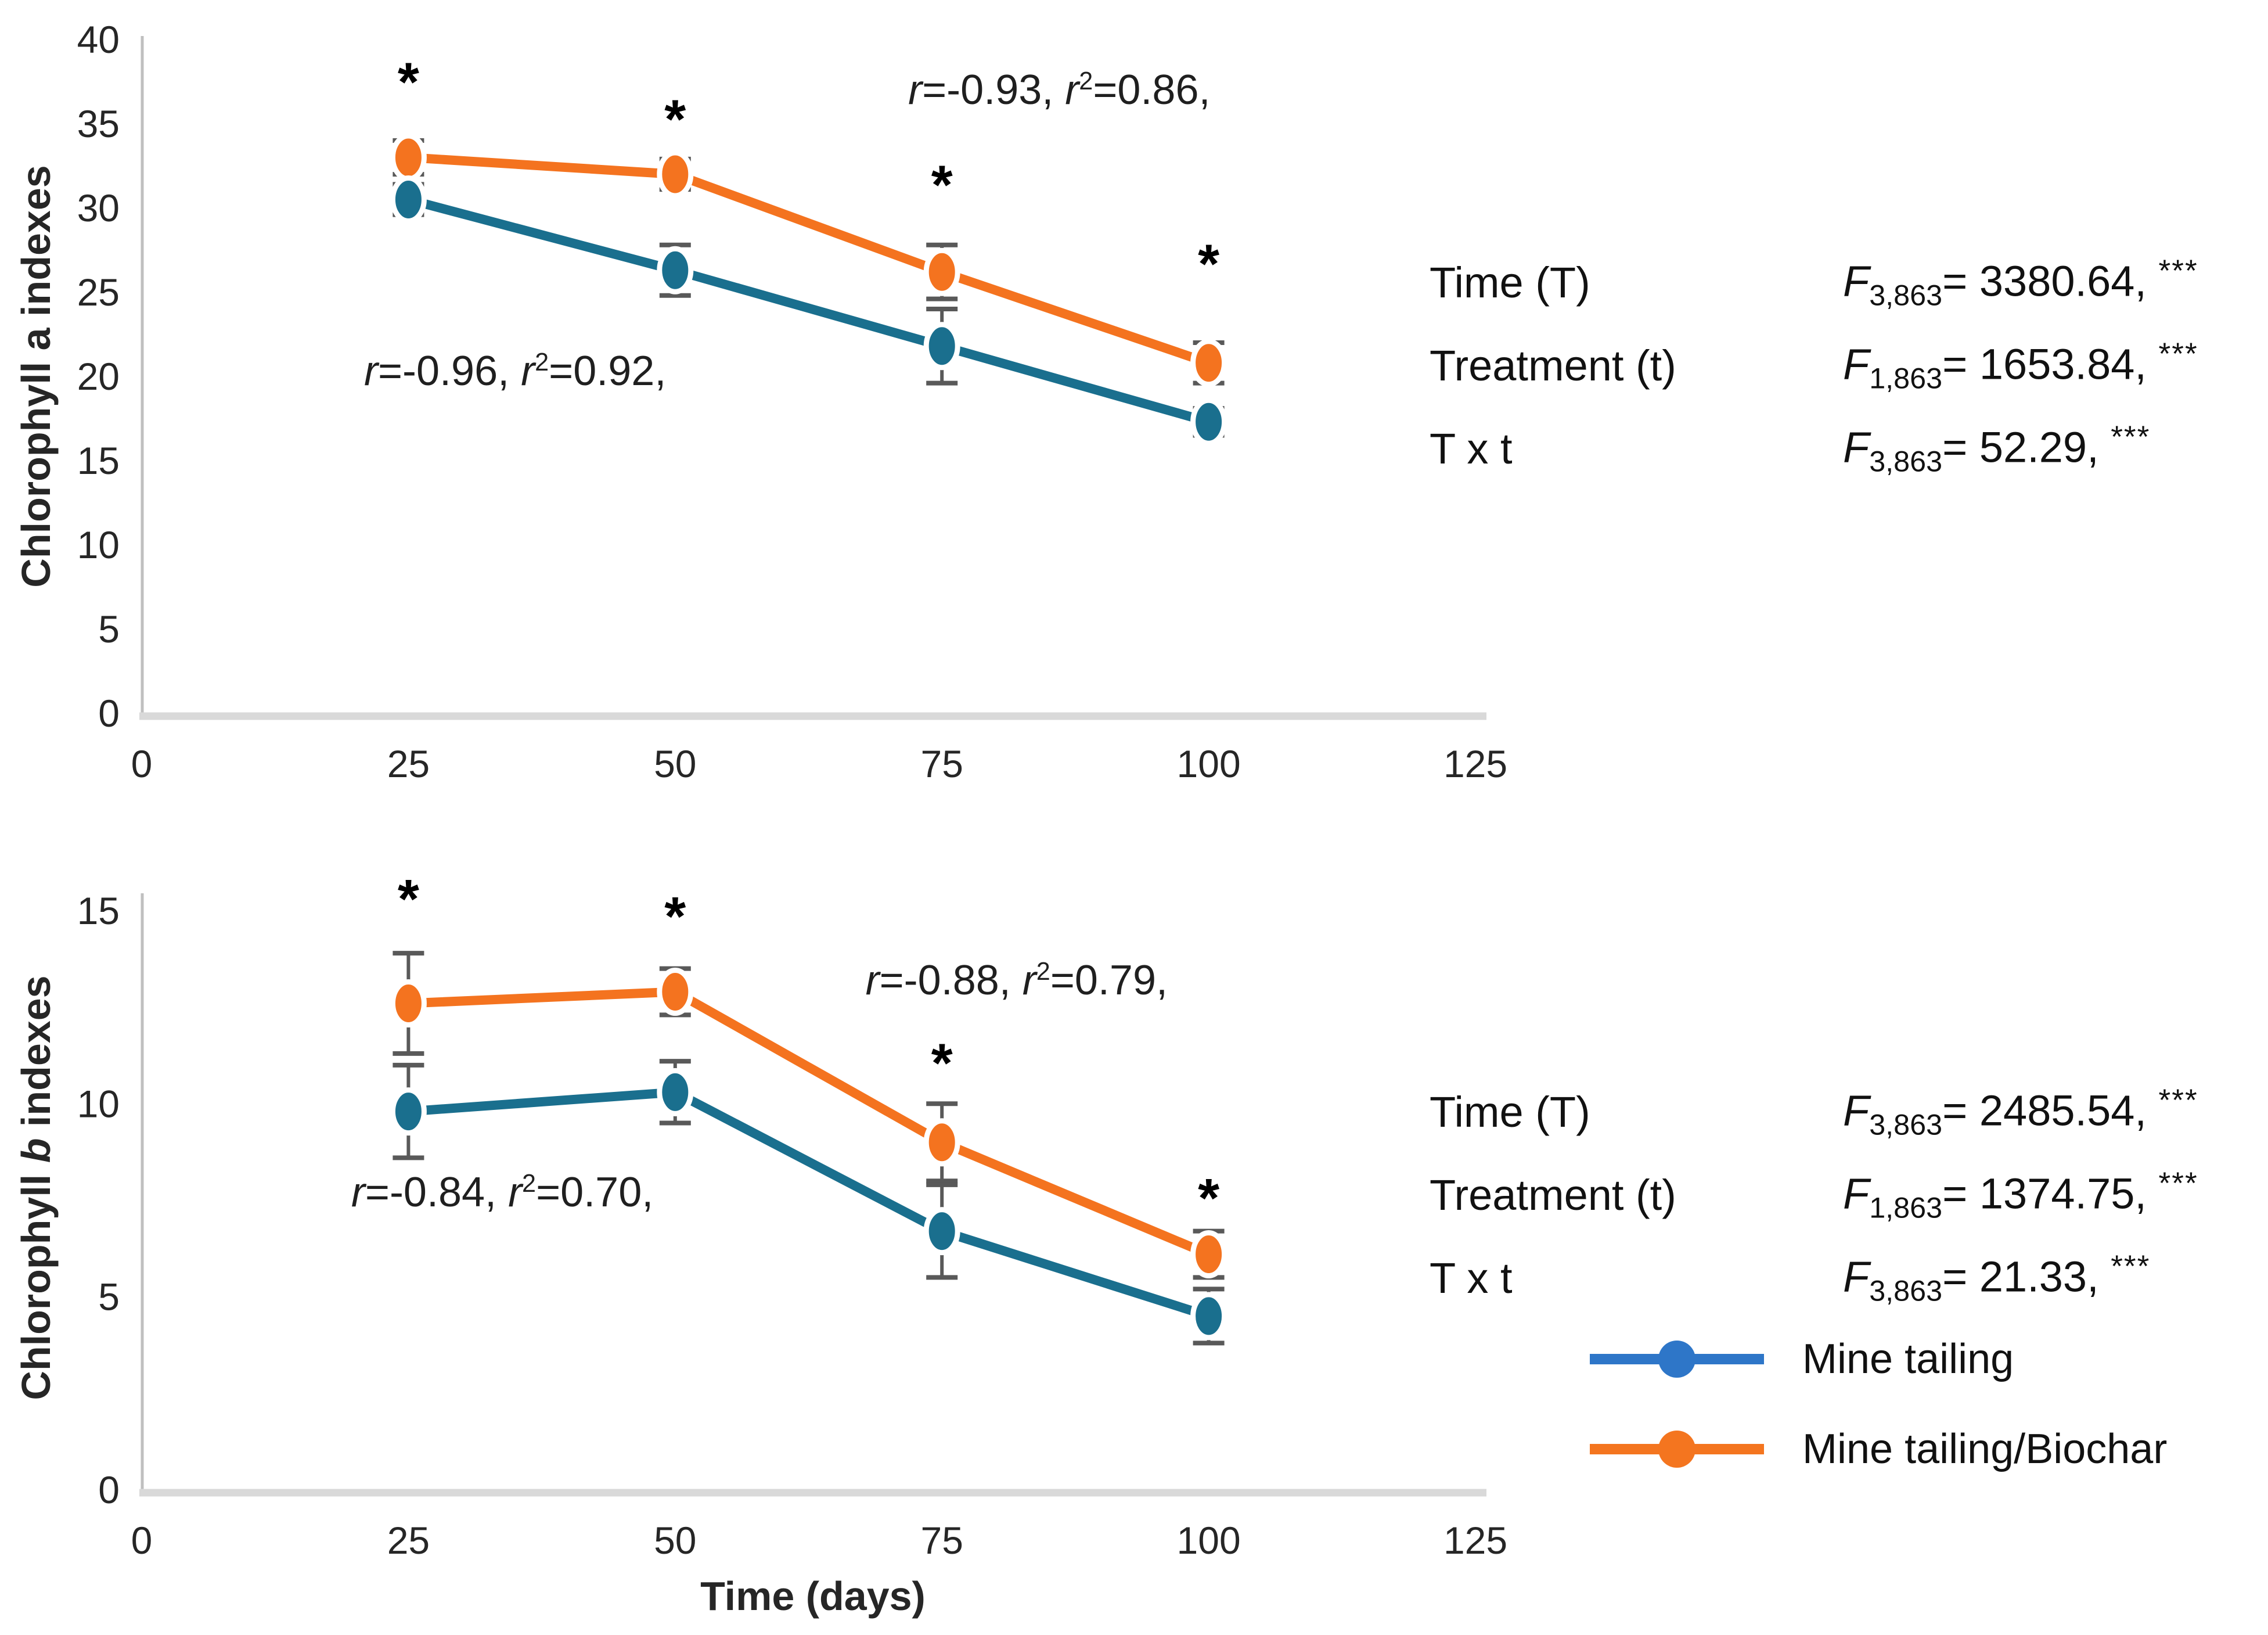 This screenshot has width=2268, height=1635. I want to click on y-axis-title-letter: b, so click(36, 1150).